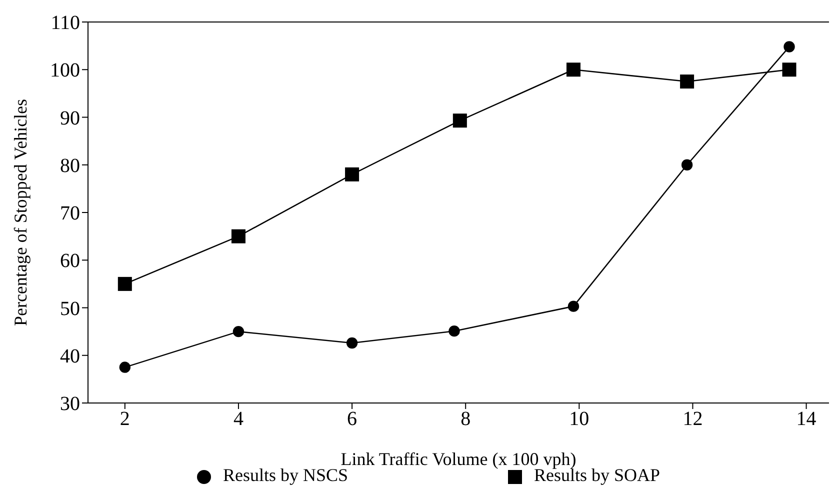 The image size is (839, 500). I want to click on x-tick-label: 12, so click(692, 419).